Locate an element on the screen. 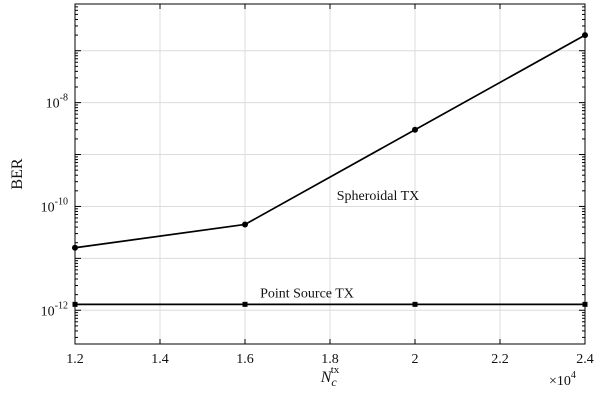 This screenshot has width=607, height=393. x-tick-label: 2.4 is located at coordinates (585, 359).